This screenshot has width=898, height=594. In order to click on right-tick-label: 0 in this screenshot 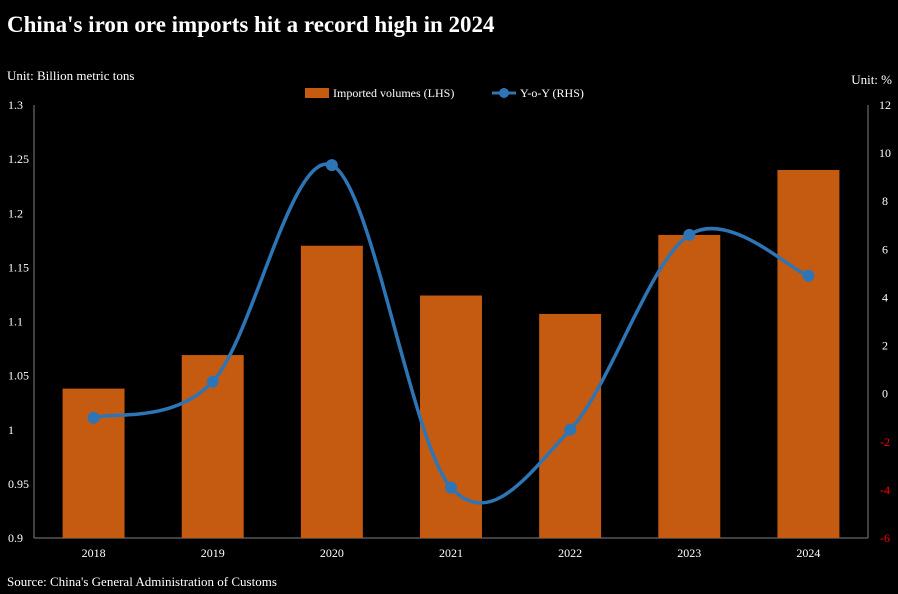, I will do `click(885, 394)`.